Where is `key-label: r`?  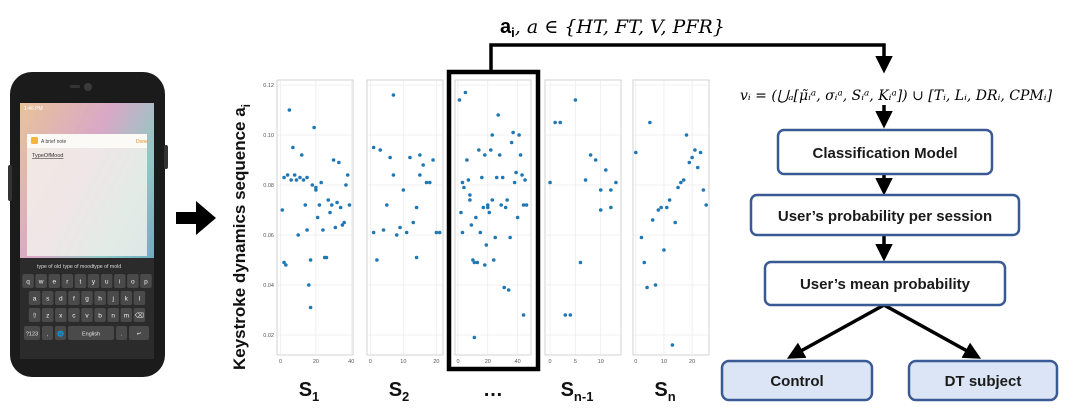
key-label: r is located at coordinates (67, 282).